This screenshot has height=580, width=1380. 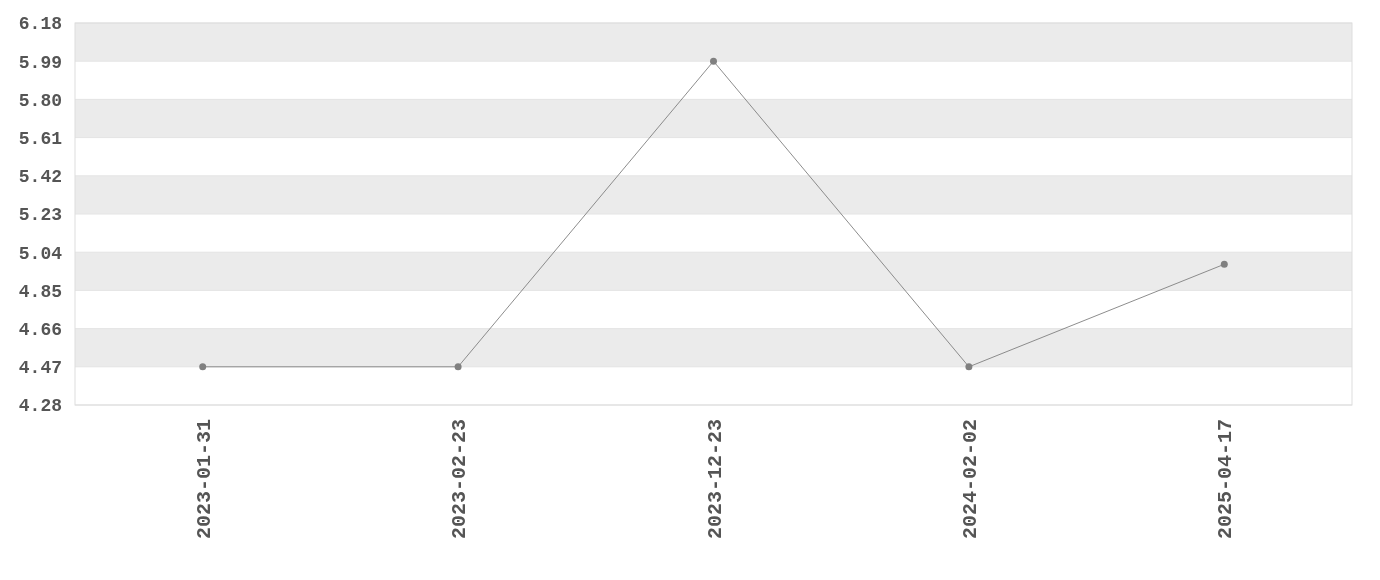 What do you see at coordinates (40, 24) in the screenshot?
I see `y-tick-label: 6.18` at bounding box center [40, 24].